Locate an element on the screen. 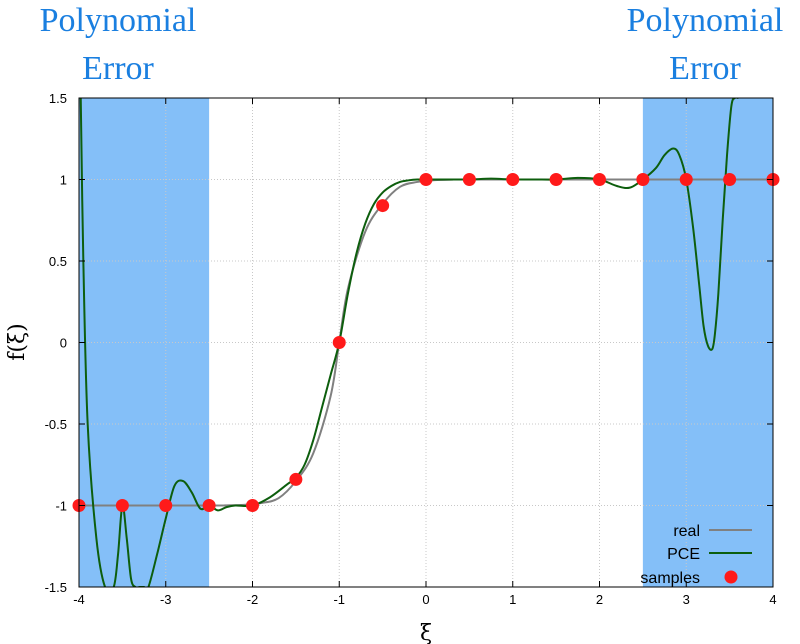  annotation-1-line-1: Polynomial is located at coordinates (118, 20).